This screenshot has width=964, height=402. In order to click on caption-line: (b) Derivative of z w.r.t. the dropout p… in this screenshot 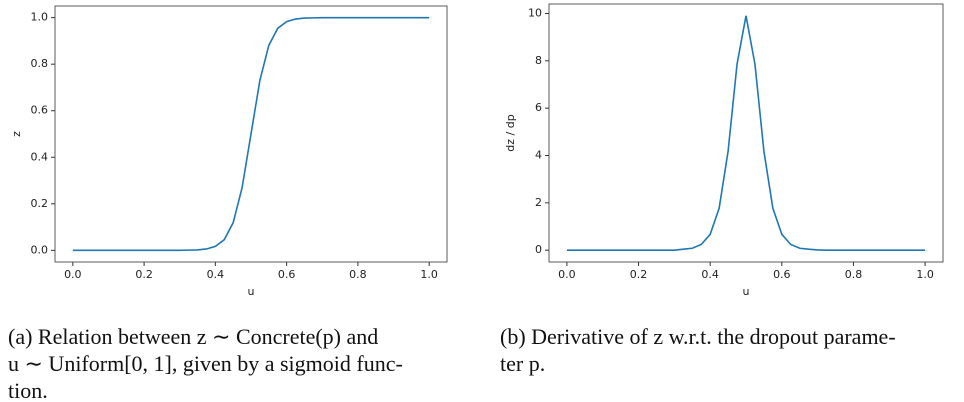, I will do `click(698, 336)`.